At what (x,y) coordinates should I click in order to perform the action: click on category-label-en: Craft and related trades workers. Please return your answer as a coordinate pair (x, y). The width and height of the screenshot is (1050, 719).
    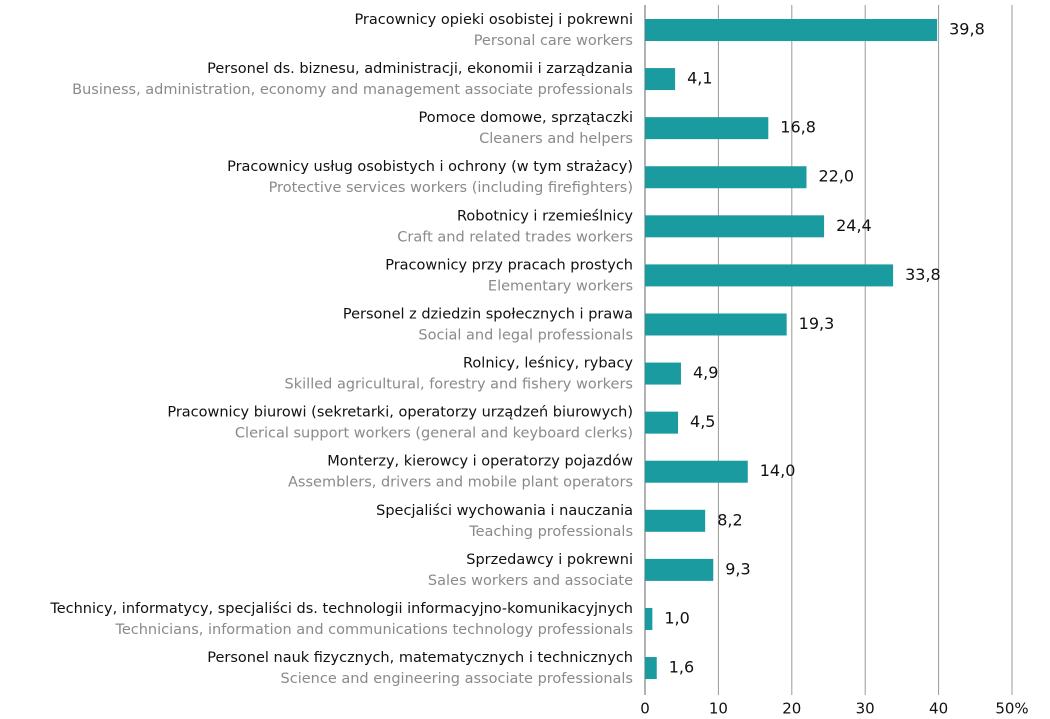
    Looking at the image, I should click on (515, 237).